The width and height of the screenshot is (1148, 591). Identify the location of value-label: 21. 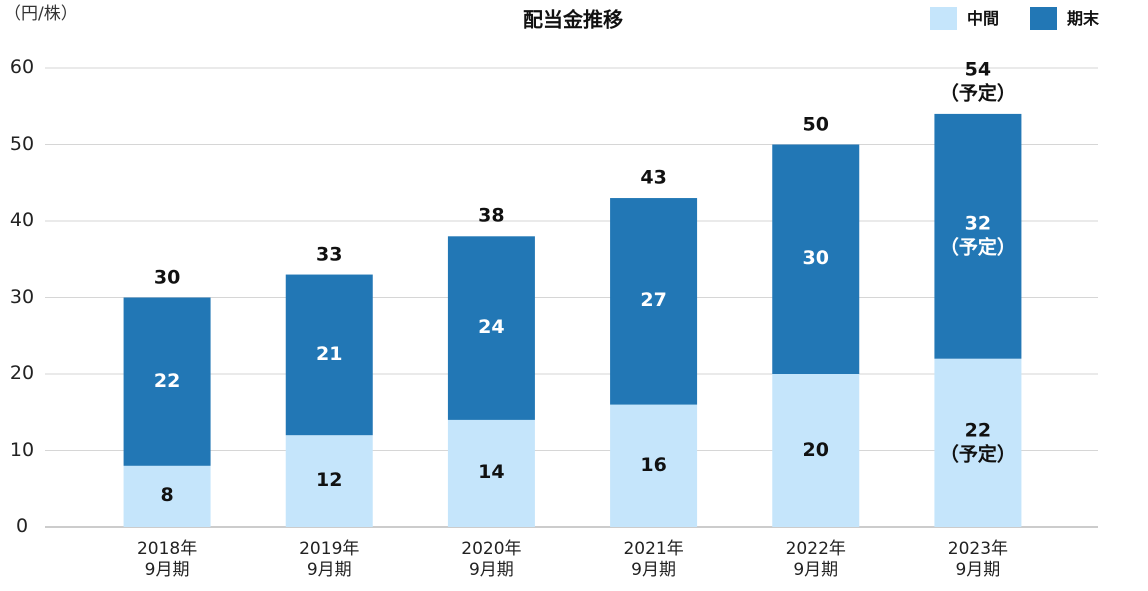
(329, 354).